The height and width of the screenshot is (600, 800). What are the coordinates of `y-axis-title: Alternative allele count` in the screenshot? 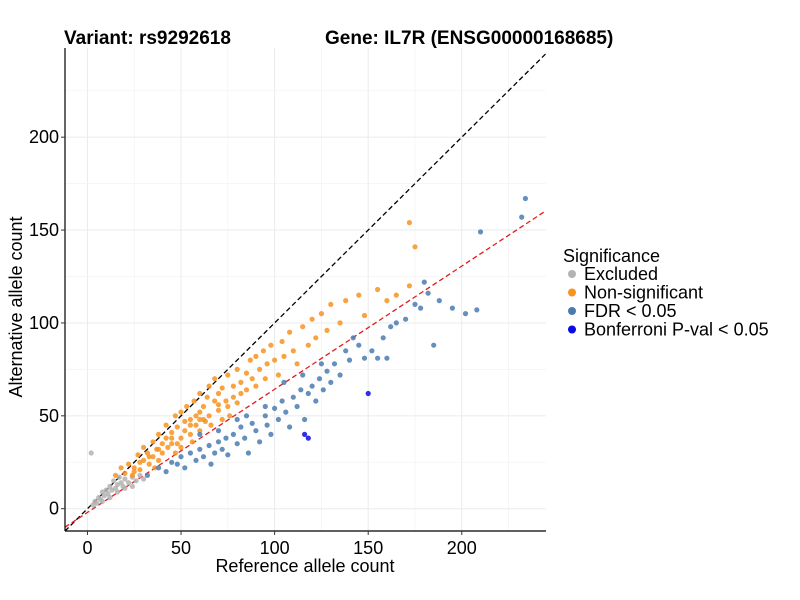 It's located at (16, 306).